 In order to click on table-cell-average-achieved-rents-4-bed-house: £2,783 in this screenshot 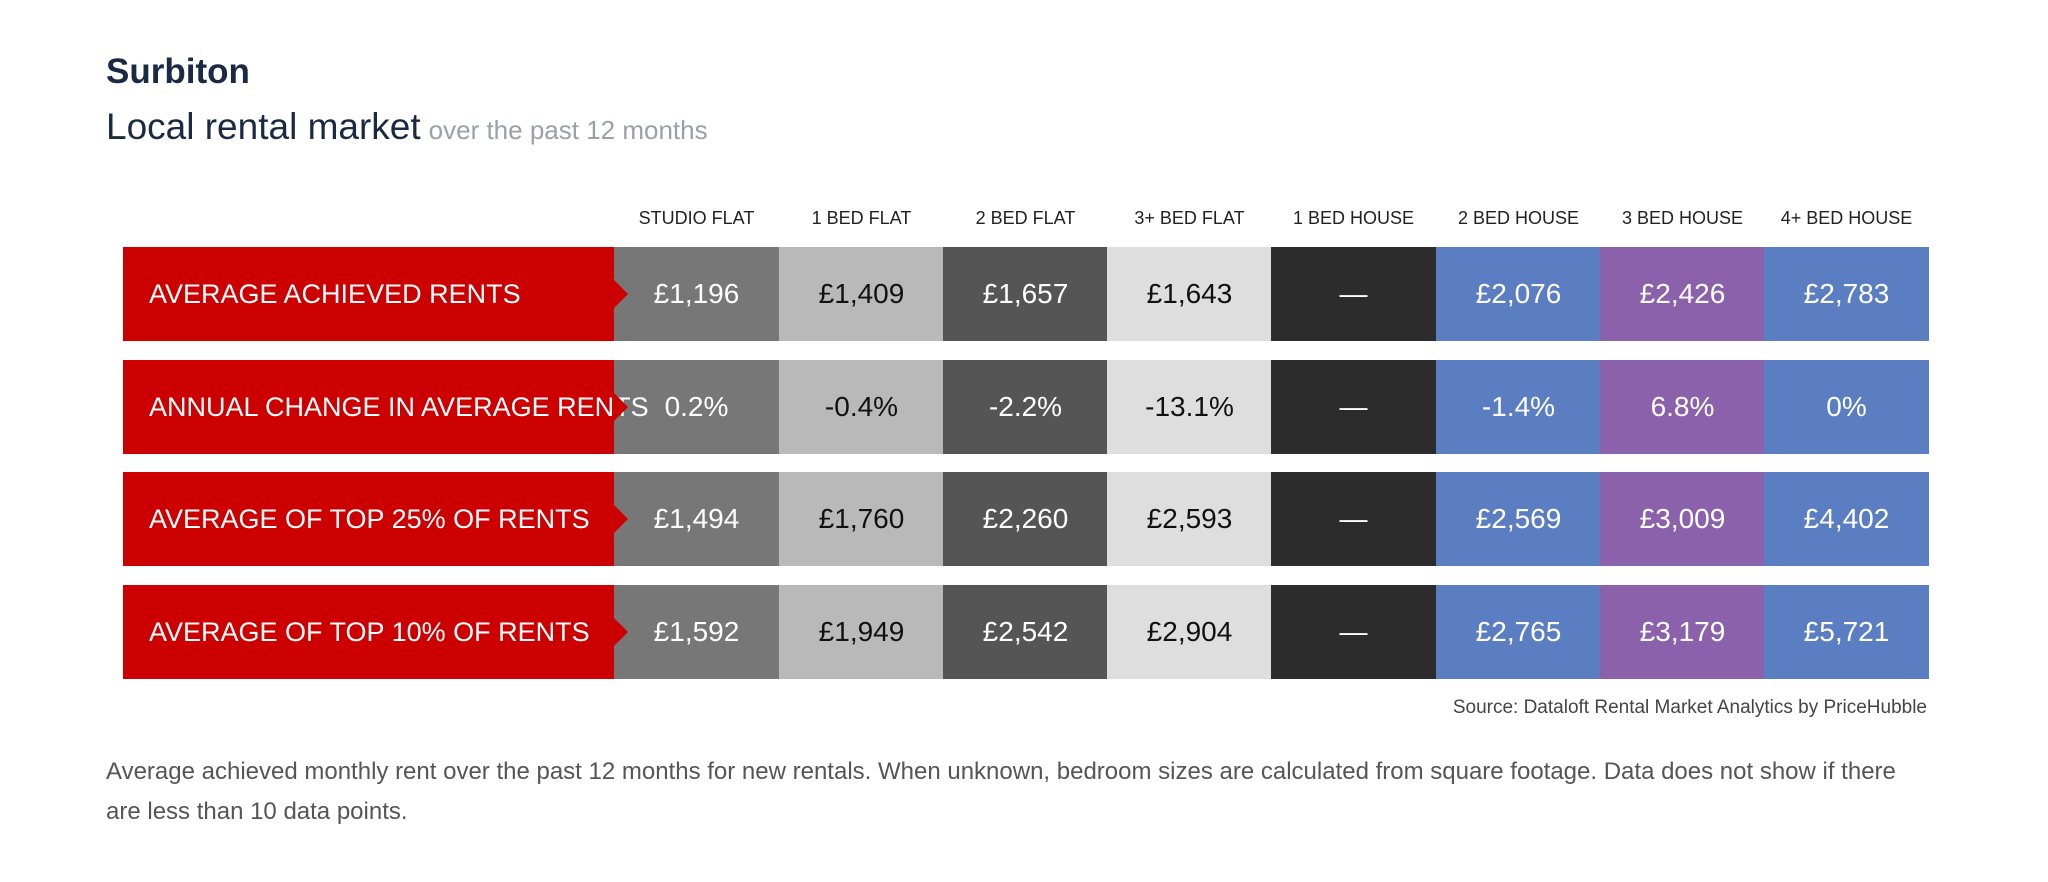, I will do `click(1846, 294)`.